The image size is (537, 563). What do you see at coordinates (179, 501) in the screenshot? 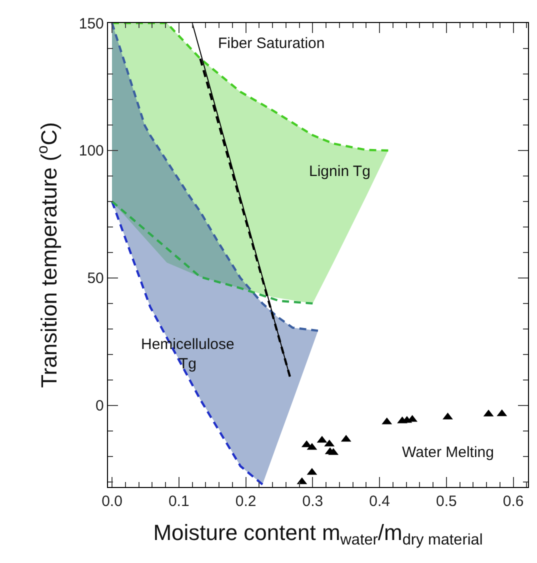
I see `x-tick-label: 0.1` at bounding box center [179, 501].